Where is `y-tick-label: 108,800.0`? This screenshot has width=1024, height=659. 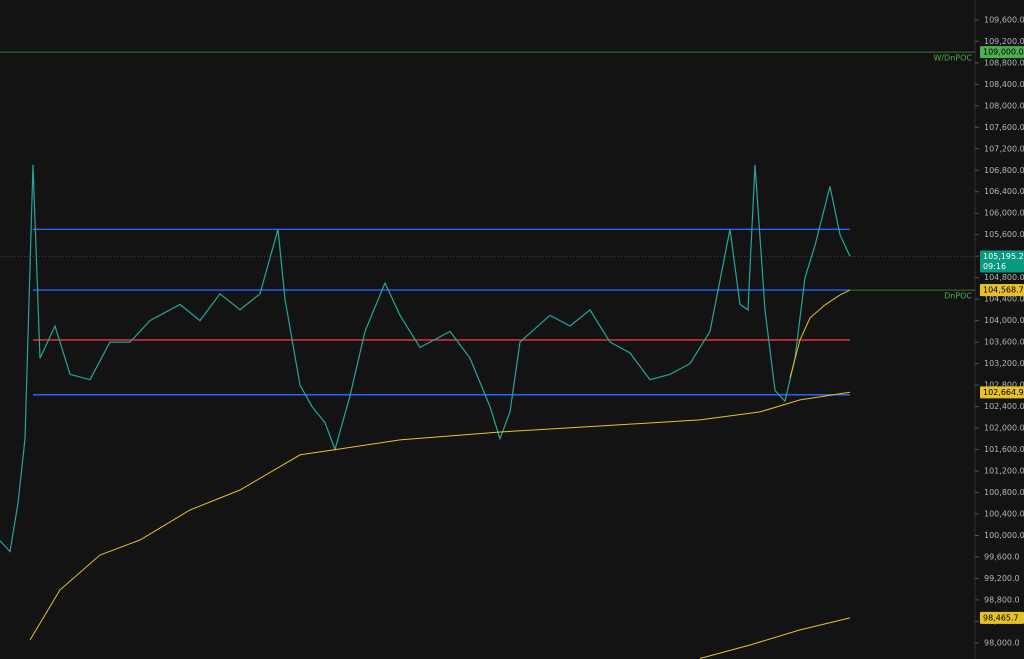 y-tick-label: 108,800.0 is located at coordinates (1004, 62).